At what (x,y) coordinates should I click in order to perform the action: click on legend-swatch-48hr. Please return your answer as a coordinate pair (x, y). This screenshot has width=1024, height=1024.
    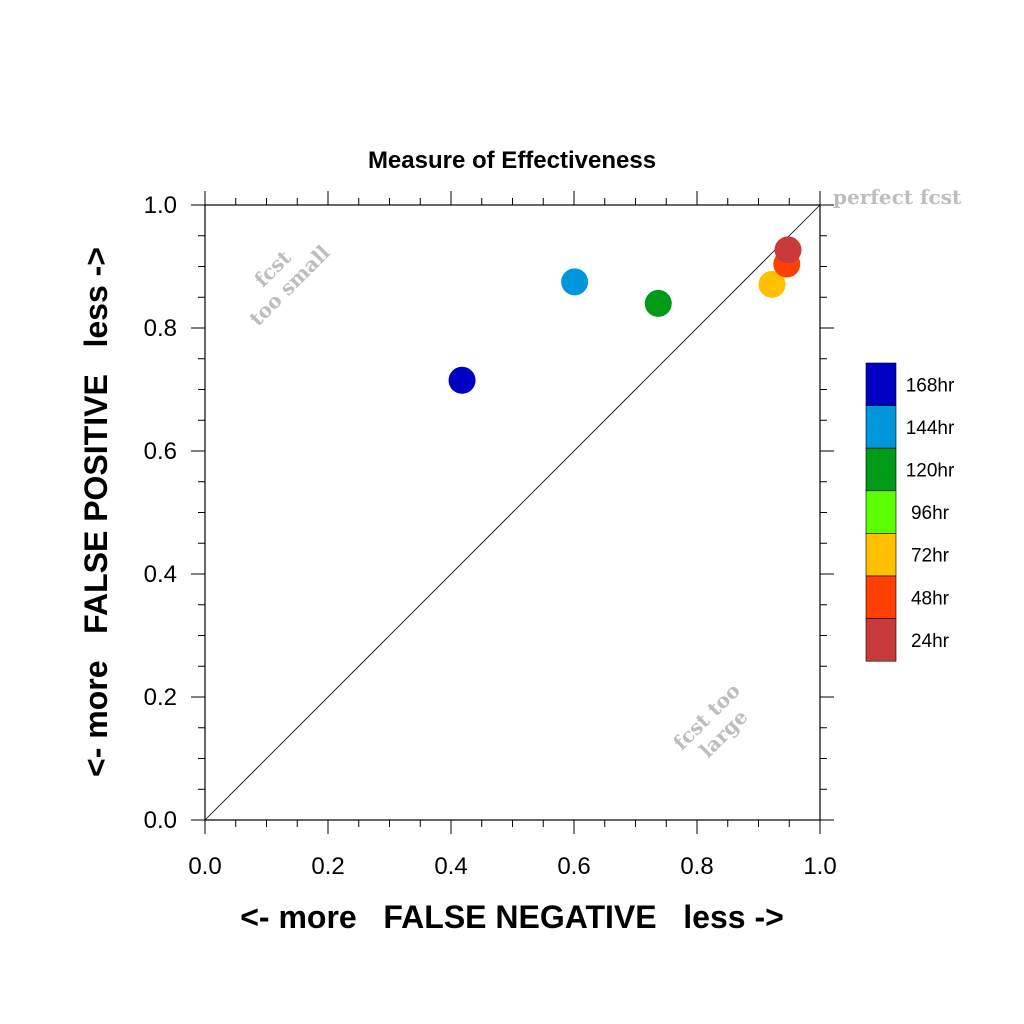
    Looking at the image, I should click on (881, 597).